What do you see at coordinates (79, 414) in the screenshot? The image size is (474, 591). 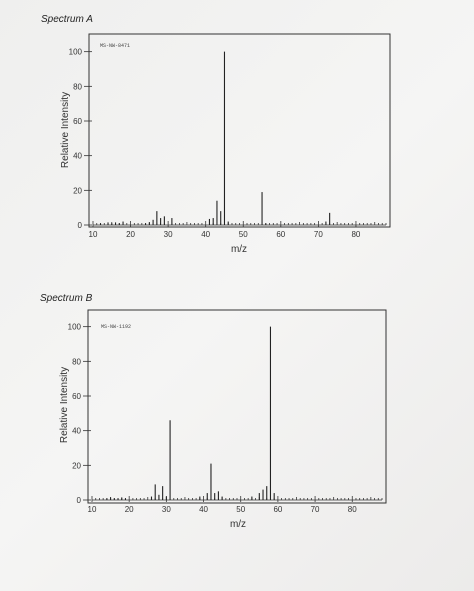 I see `spectrum-b-y-axis: 0 20 40 60 80 100` at bounding box center [79, 414].